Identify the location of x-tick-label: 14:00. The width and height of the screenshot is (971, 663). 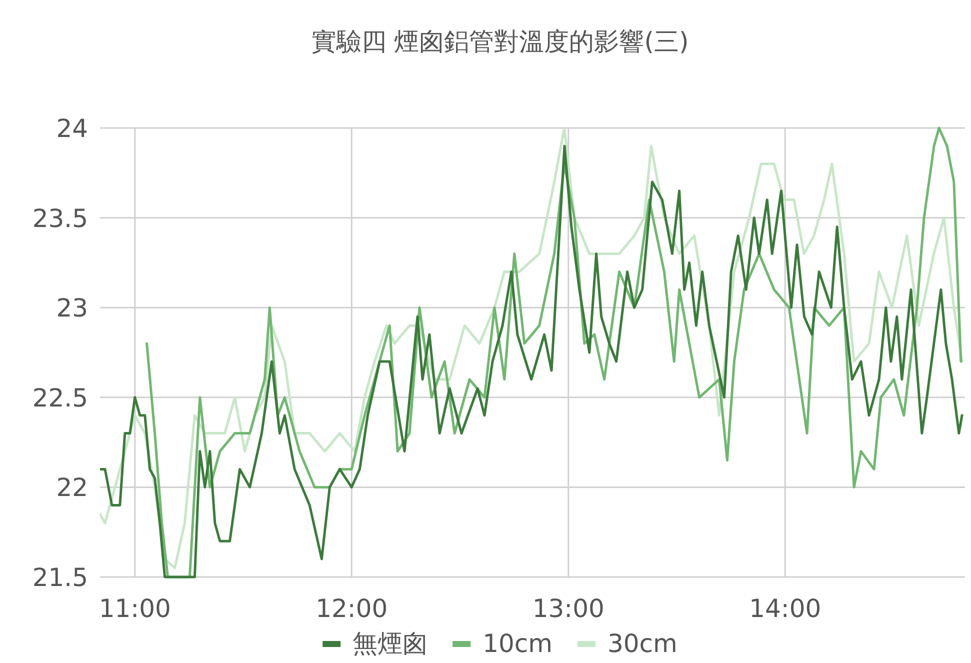
(785, 608).